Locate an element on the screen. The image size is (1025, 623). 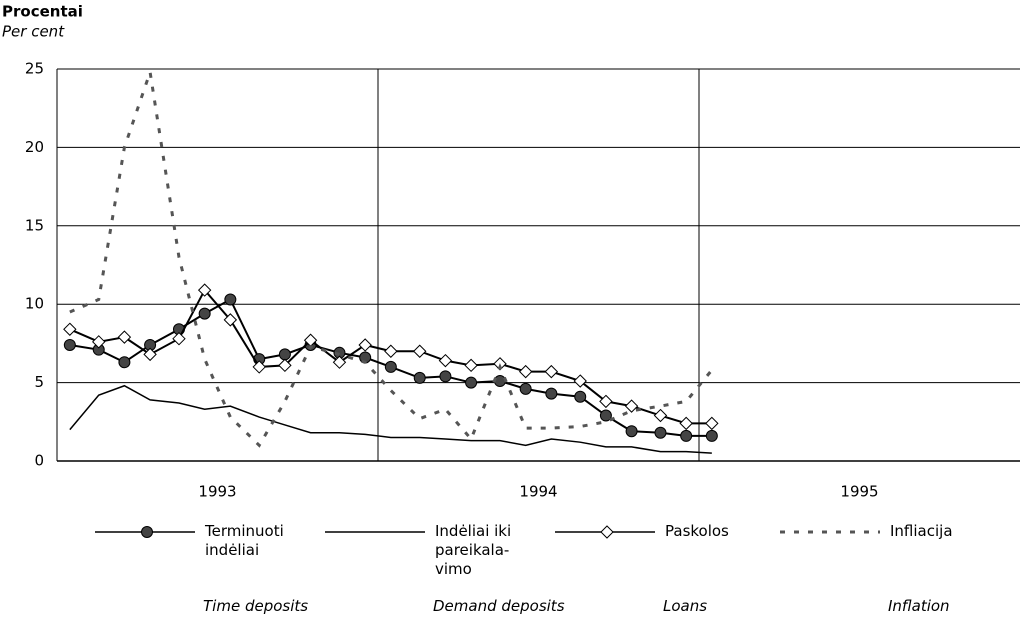
legend-label: Infliacija is located at coordinates (921, 531).